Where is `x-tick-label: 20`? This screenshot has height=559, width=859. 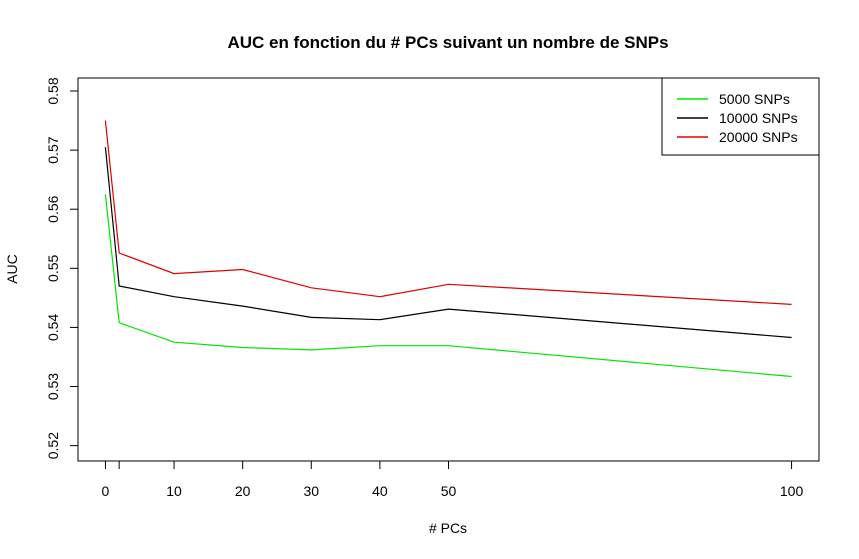 x-tick-label: 20 is located at coordinates (243, 491).